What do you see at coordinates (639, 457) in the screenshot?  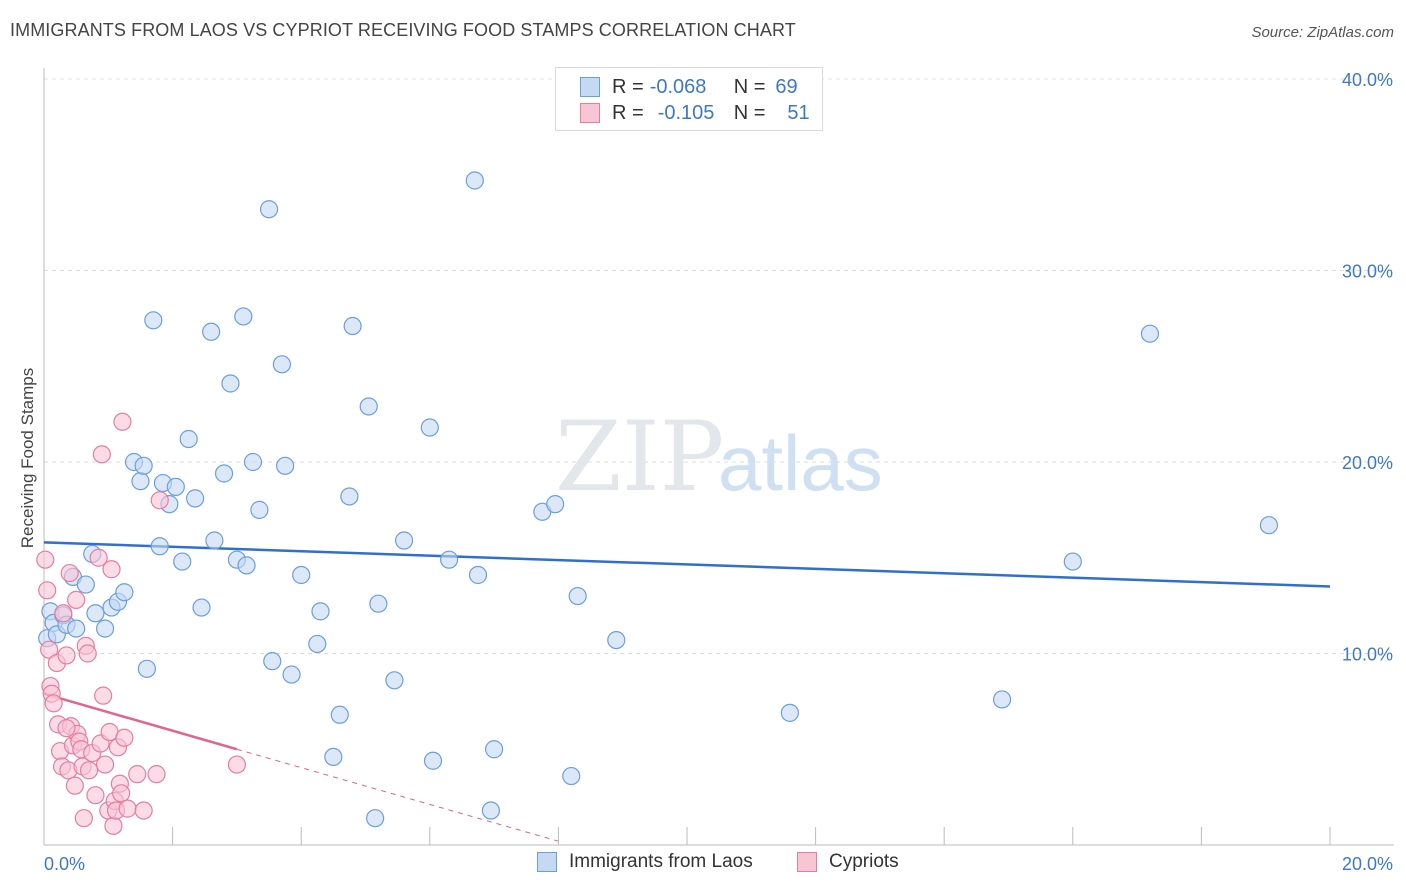 I see `watermark-zip: ZIP` at bounding box center [639, 457].